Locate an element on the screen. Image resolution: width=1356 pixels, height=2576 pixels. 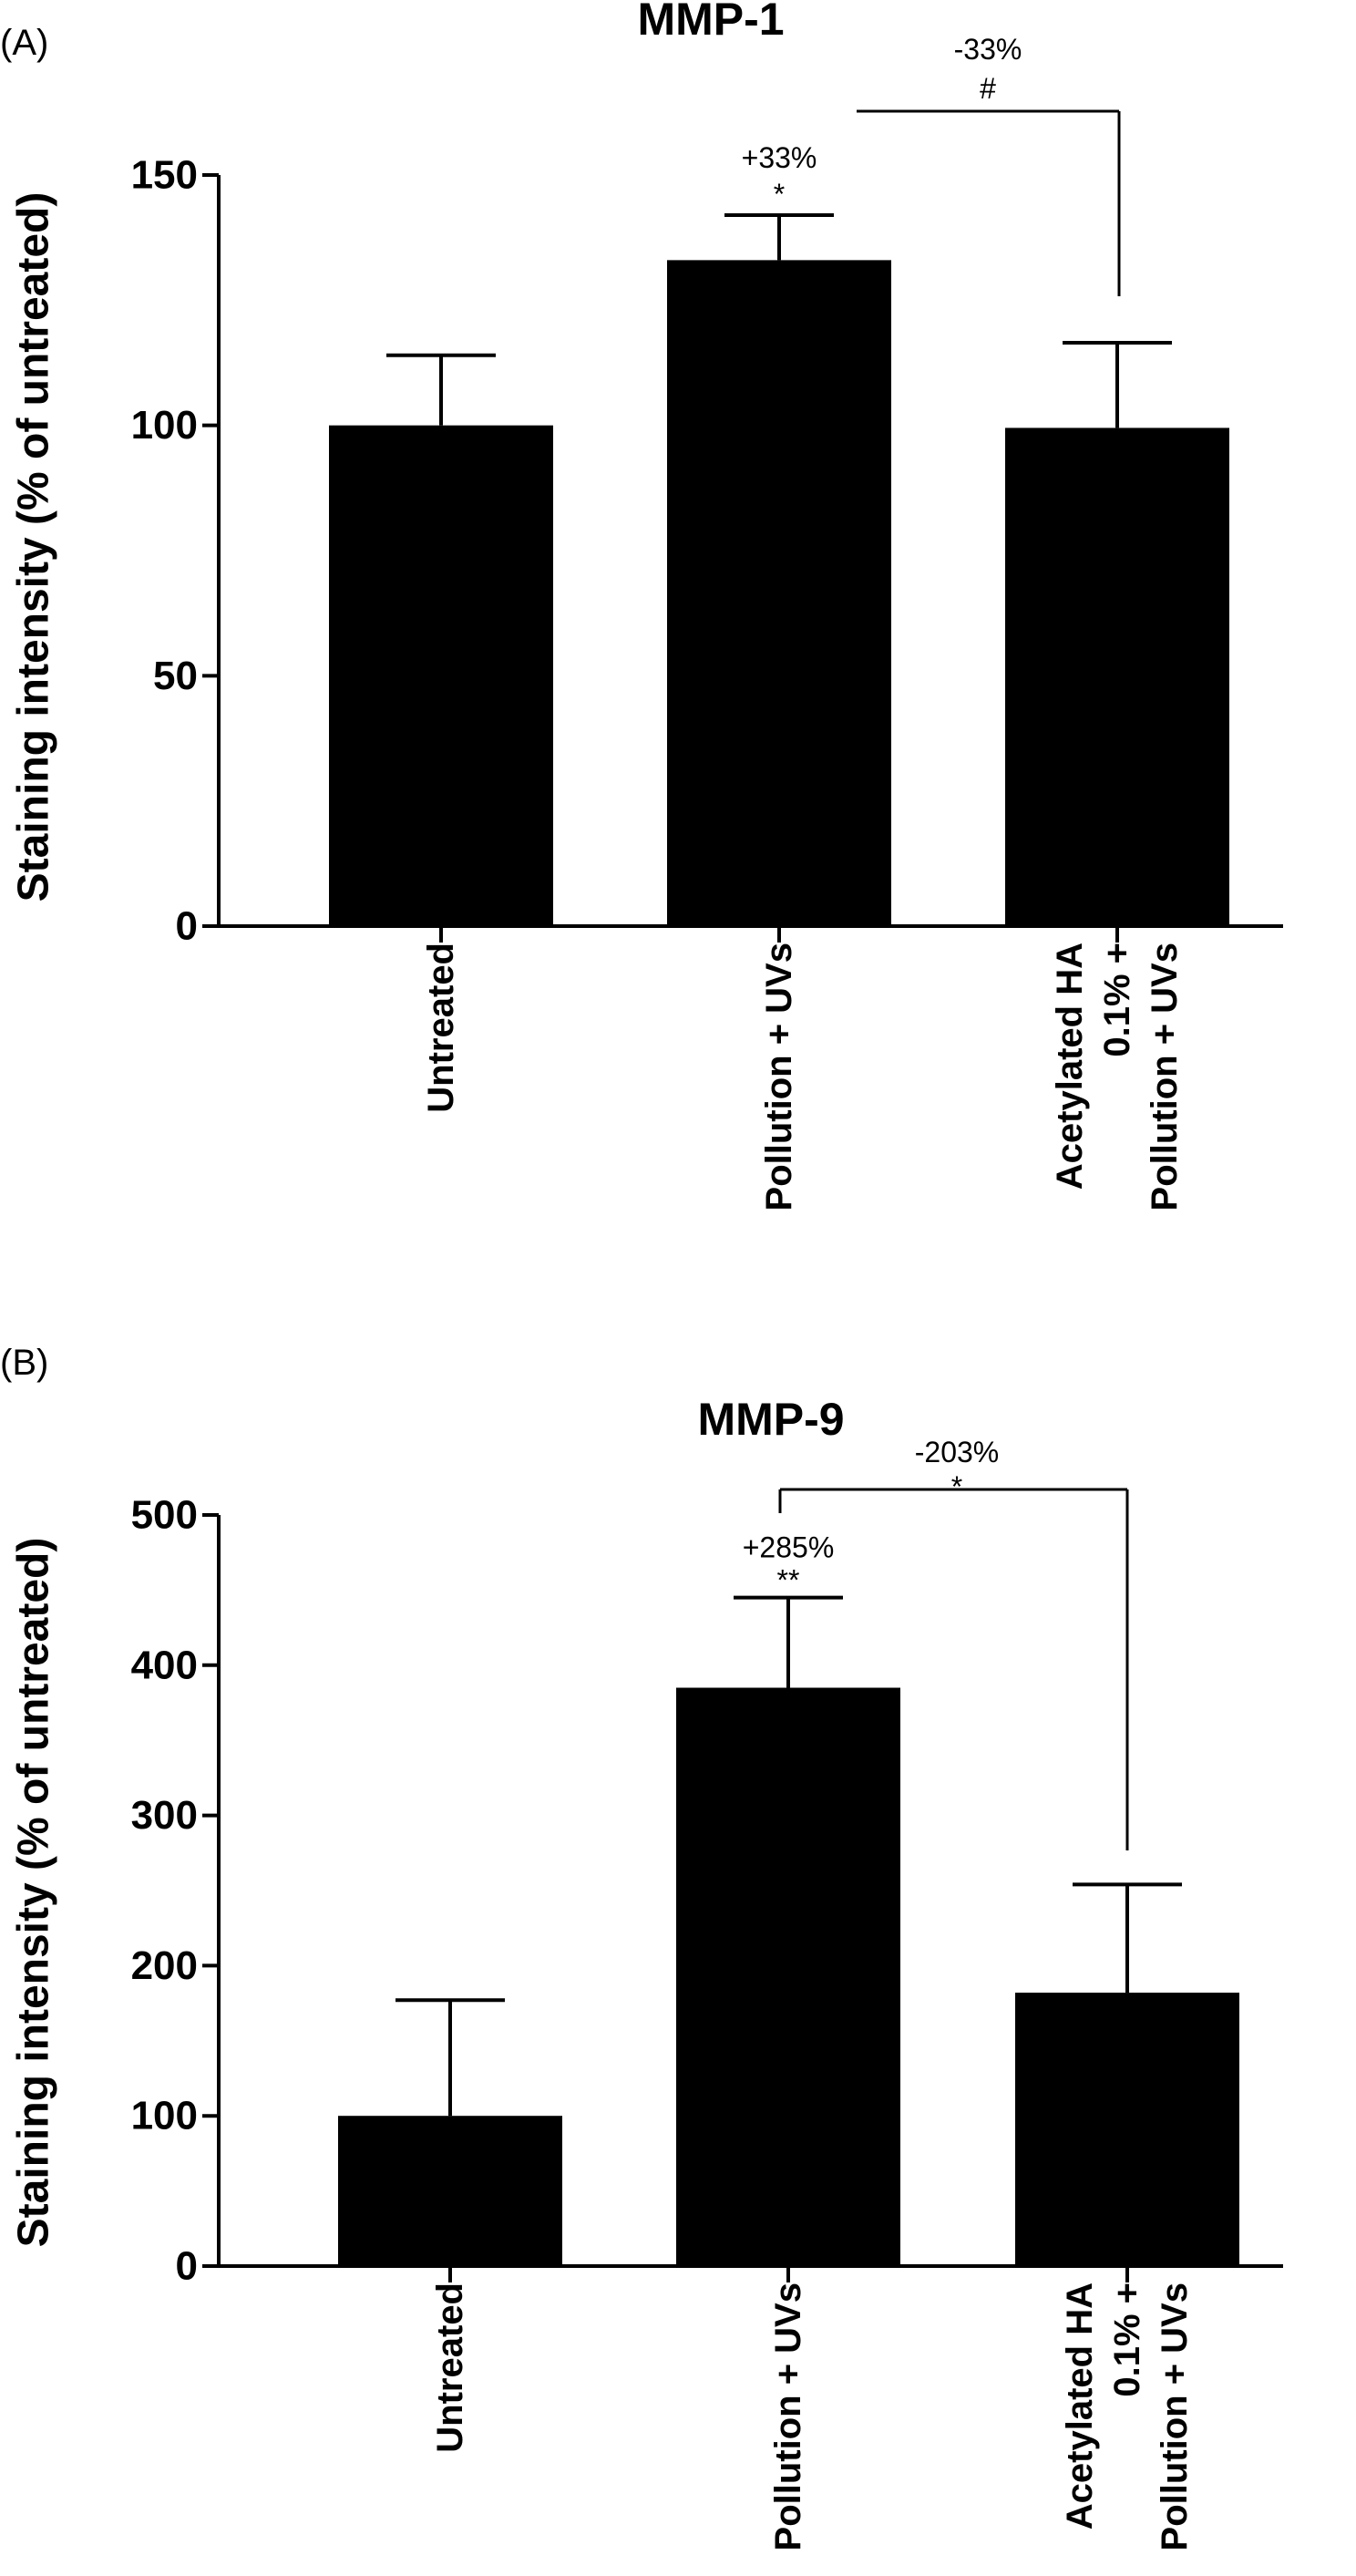
y-tick-label: 150 is located at coordinates (164, 175).